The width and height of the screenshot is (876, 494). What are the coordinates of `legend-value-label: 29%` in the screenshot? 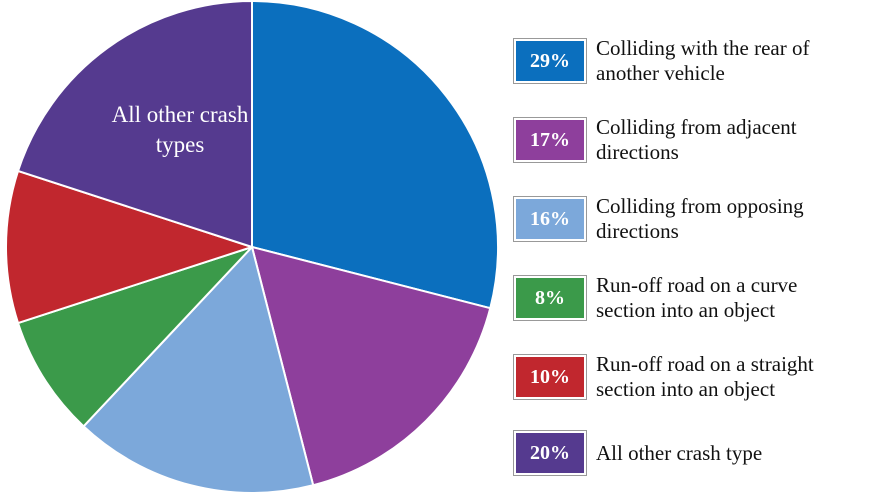 It's located at (550, 61).